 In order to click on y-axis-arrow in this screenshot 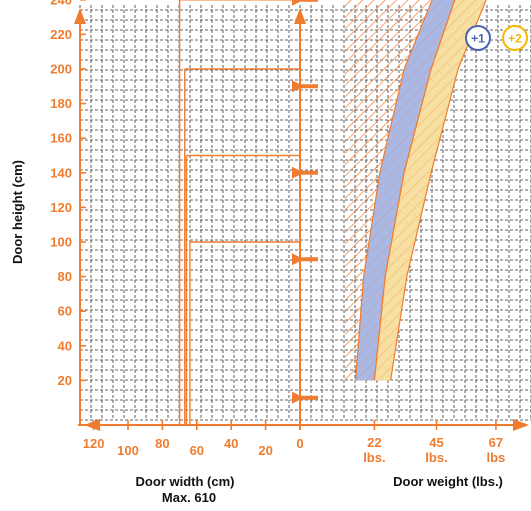, I will do `click(80, 16)`.